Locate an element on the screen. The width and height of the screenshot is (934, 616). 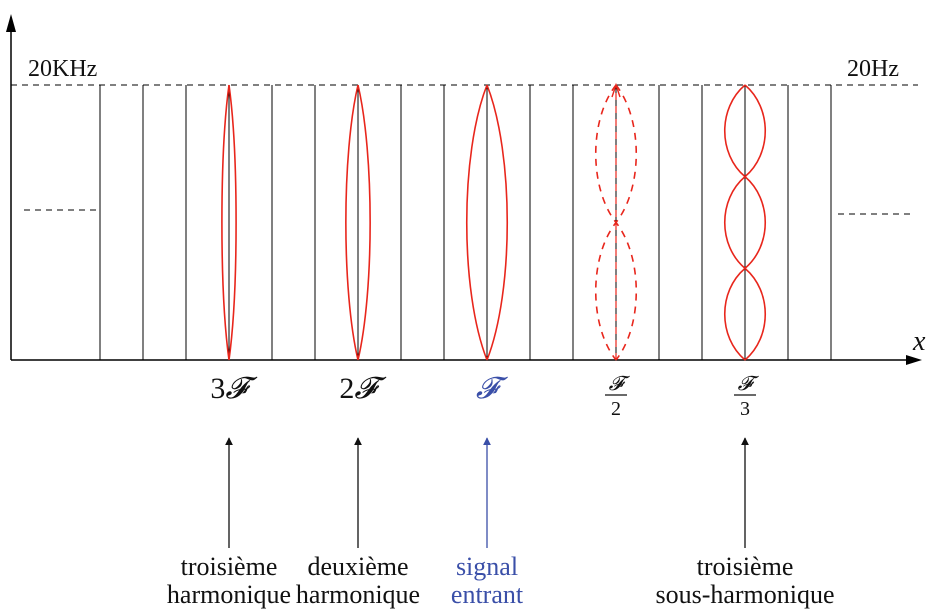
high-frequency-label: 20KHz is located at coordinates (62, 69).